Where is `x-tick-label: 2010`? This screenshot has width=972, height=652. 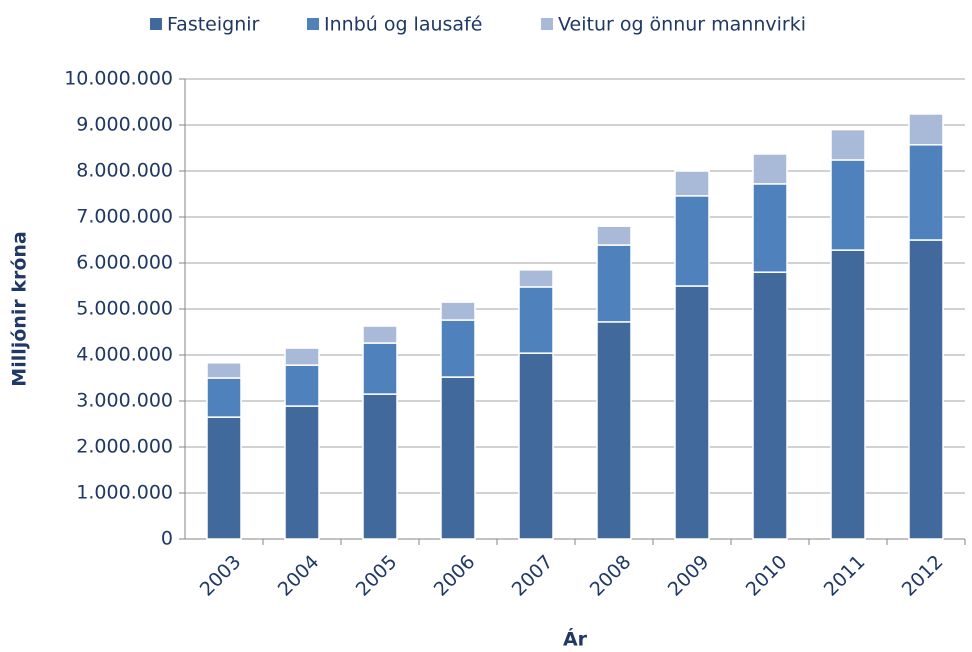
x-tick-label: 2010 is located at coordinates (767, 576).